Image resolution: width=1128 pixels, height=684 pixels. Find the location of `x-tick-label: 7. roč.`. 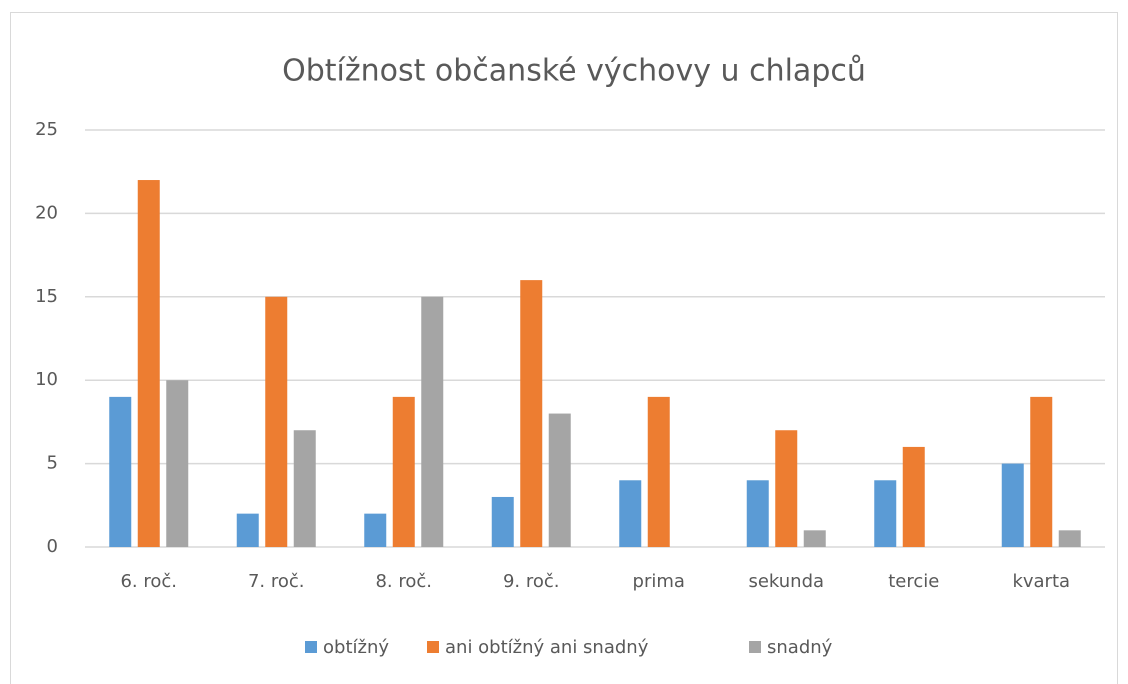

x-tick-label: 7. roč. is located at coordinates (276, 581).